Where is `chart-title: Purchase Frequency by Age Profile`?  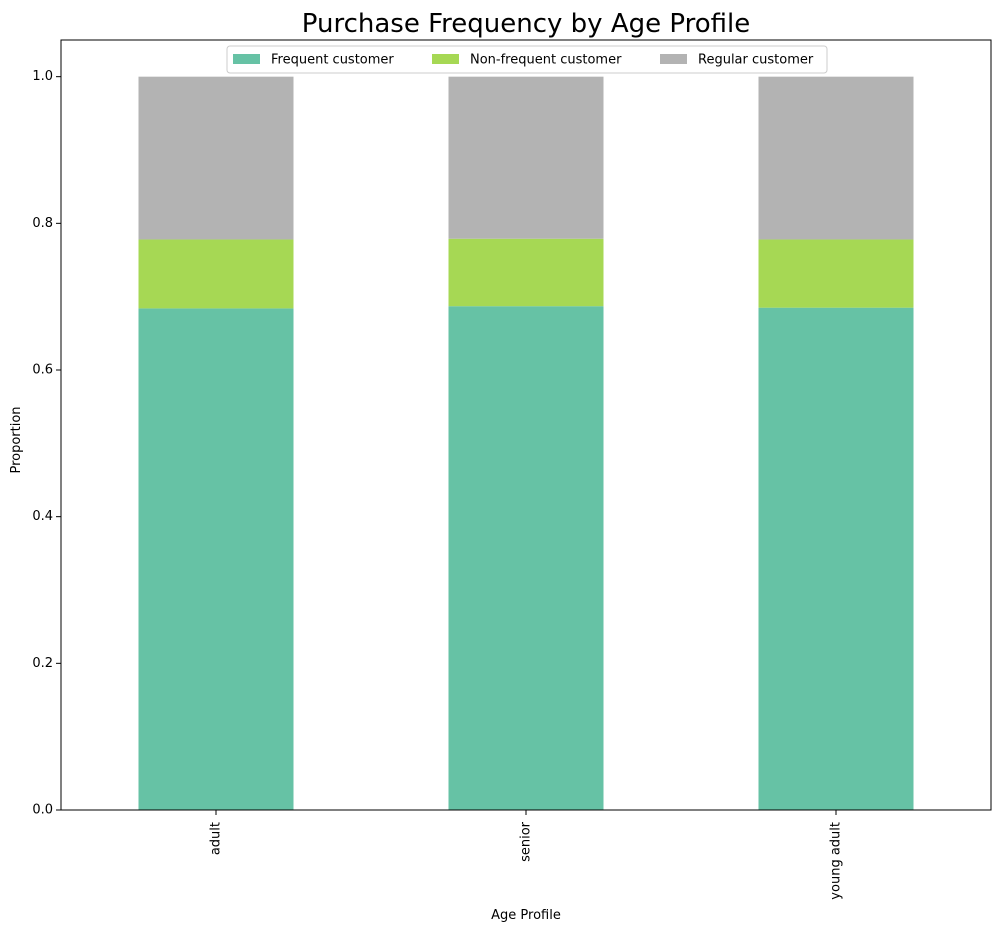
chart-title: Purchase Frequency by Age Profile is located at coordinates (526, 24).